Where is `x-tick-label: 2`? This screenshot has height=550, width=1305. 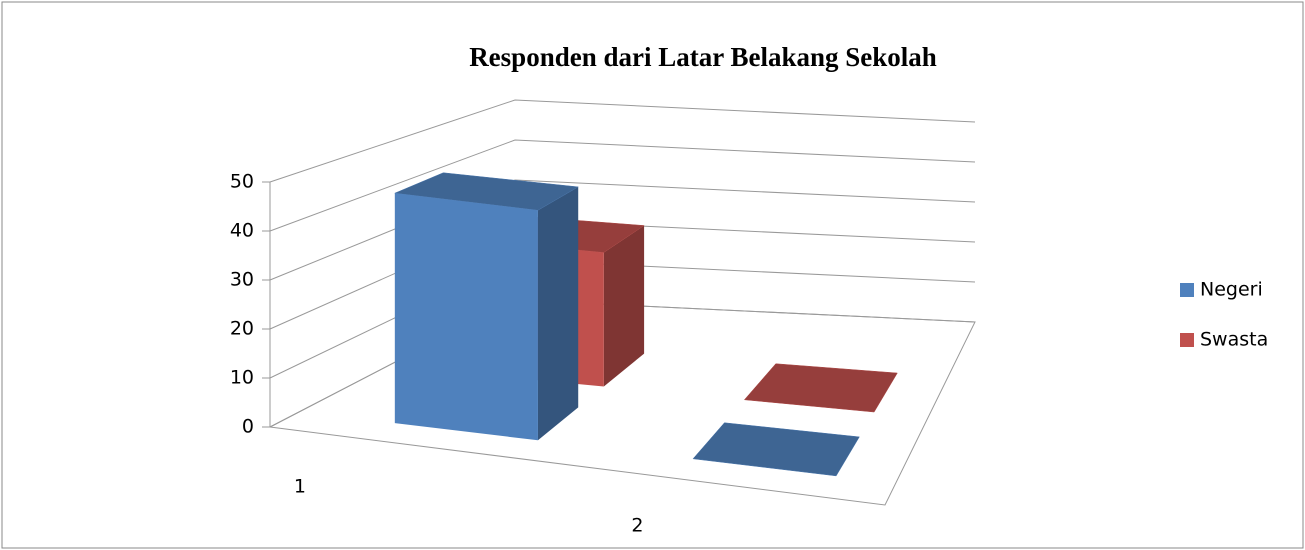 x-tick-label: 2 is located at coordinates (637, 526).